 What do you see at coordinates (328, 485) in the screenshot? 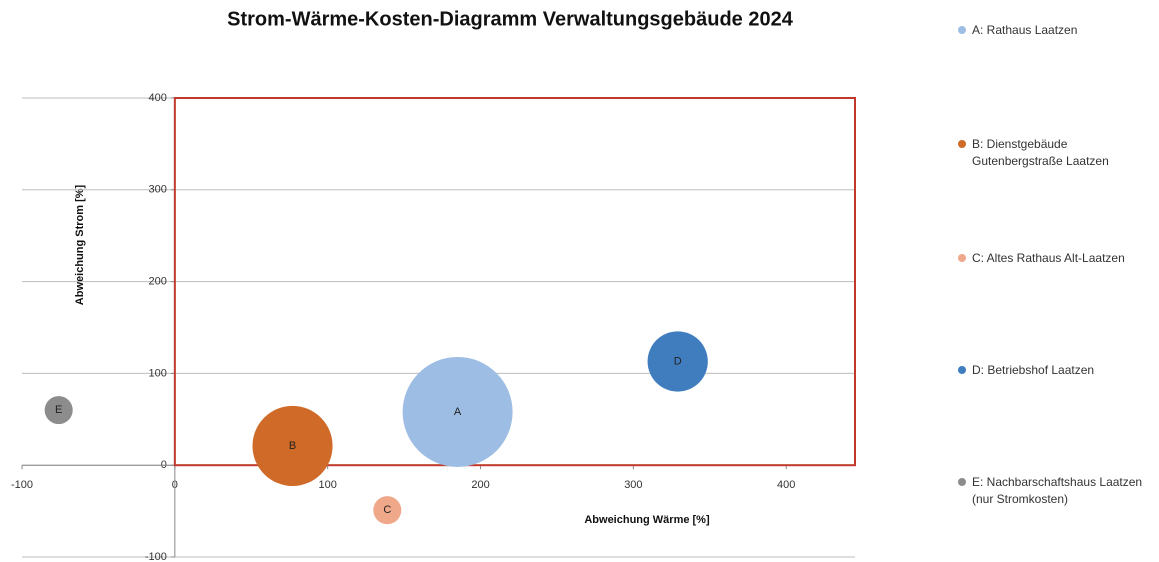
I see `x-tick-label: 100` at bounding box center [328, 485].